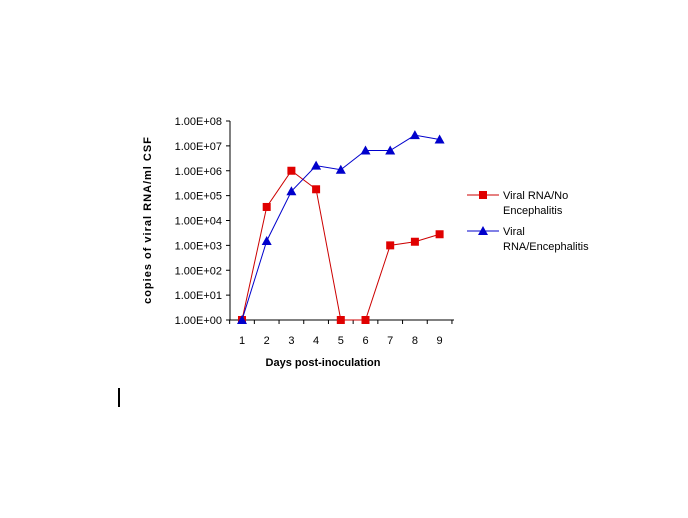 This screenshot has width=688, height=518. Describe the element at coordinates (267, 341) in the screenshot. I see `x-tick-label: 2` at that location.